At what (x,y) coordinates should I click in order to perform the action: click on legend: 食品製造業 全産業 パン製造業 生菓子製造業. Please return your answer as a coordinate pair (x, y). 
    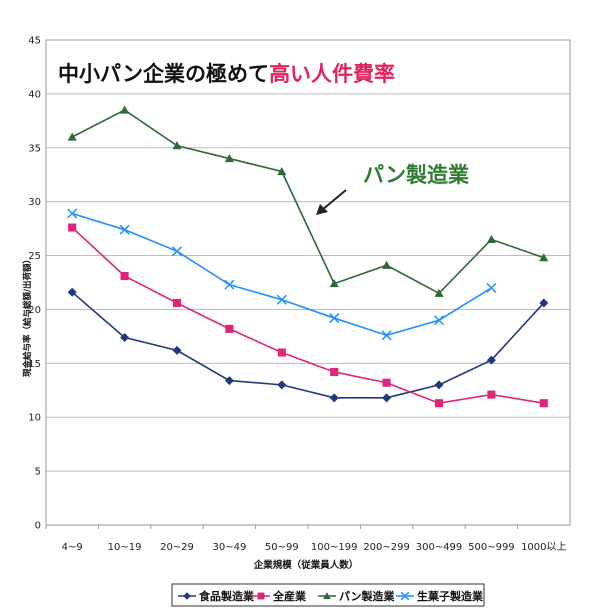
    Looking at the image, I should click on (331, 596).